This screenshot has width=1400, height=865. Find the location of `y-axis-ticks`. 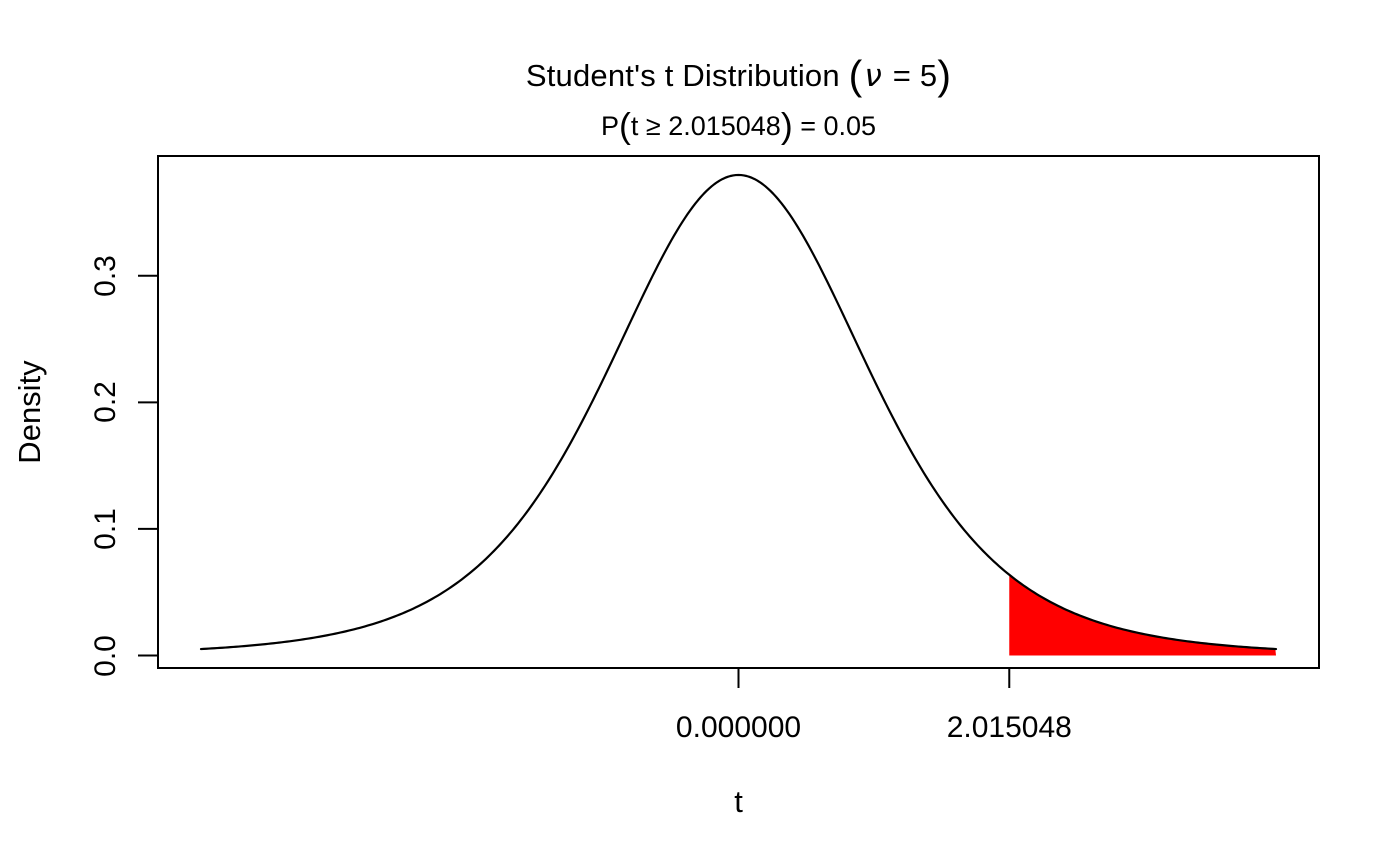

y-axis-ticks is located at coordinates (148, 465).